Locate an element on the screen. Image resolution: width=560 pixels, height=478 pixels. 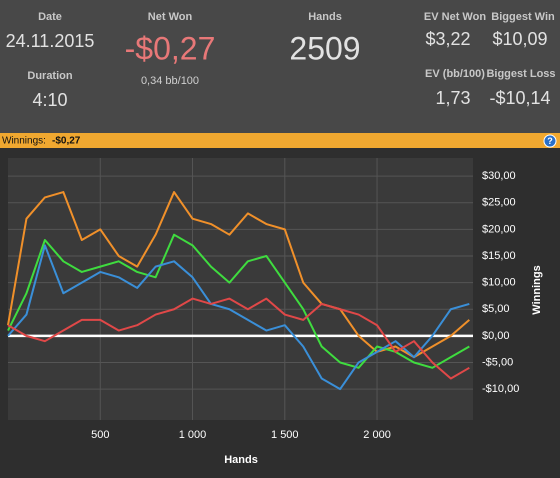
help-icon-glyph: ? is located at coordinates (550, 141).